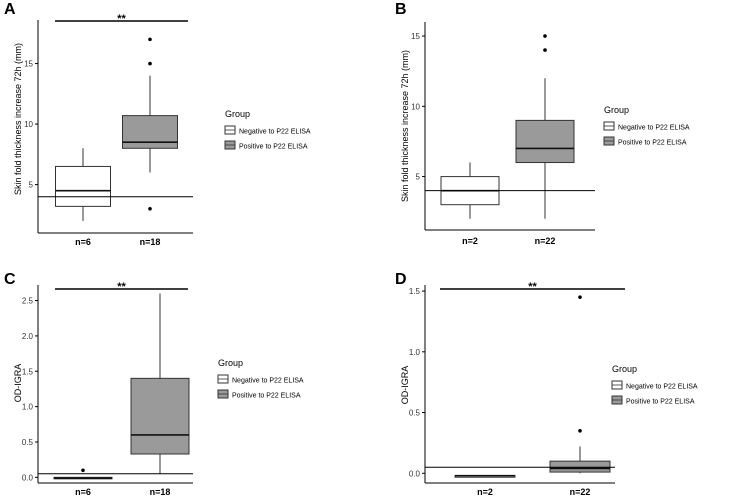  I want to click on panel-label: B, so click(401, 9).